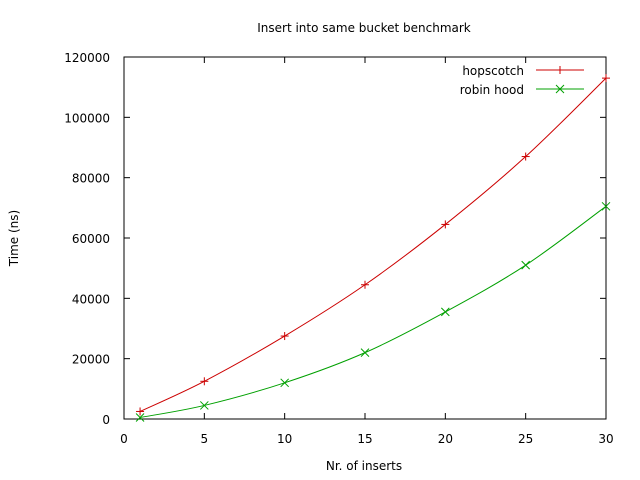 Image resolution: width=640 pixels, height=480 pixels. Describe the element at coordinates (284, 439) in the screenshot. I see `x-tick-label: 10` at that location.